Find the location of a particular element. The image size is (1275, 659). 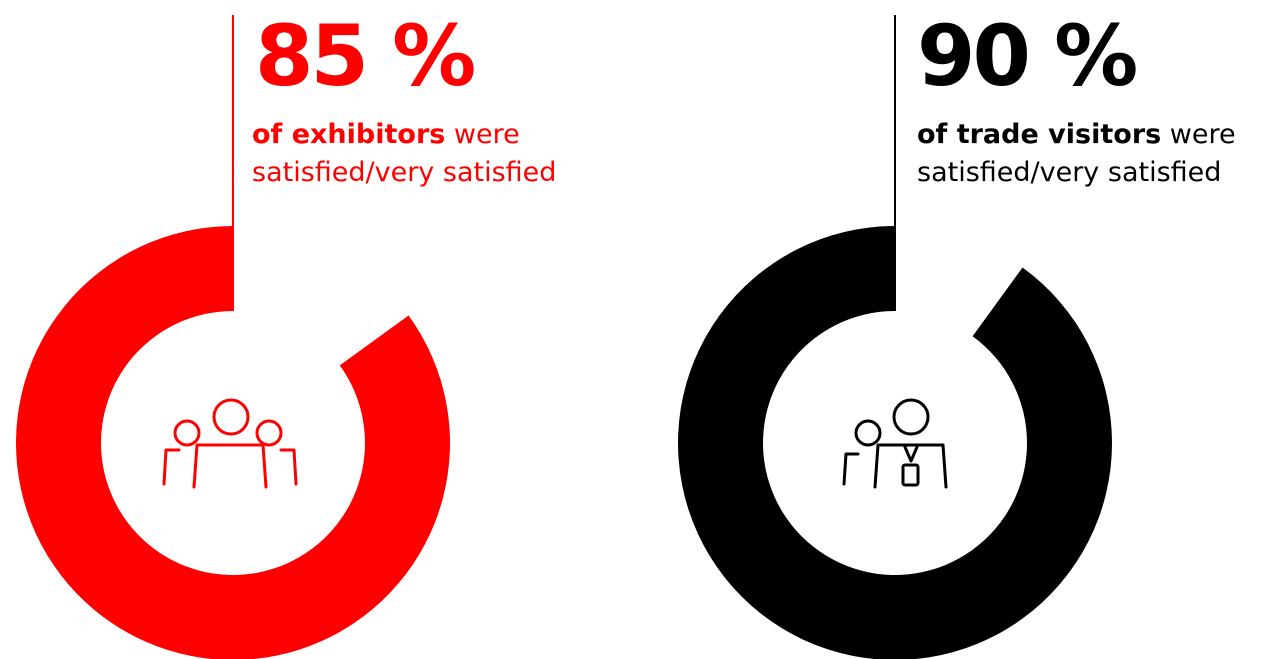

visitors-label-line2: satisfied/very satisfied is located at coordinates (1069, 172).